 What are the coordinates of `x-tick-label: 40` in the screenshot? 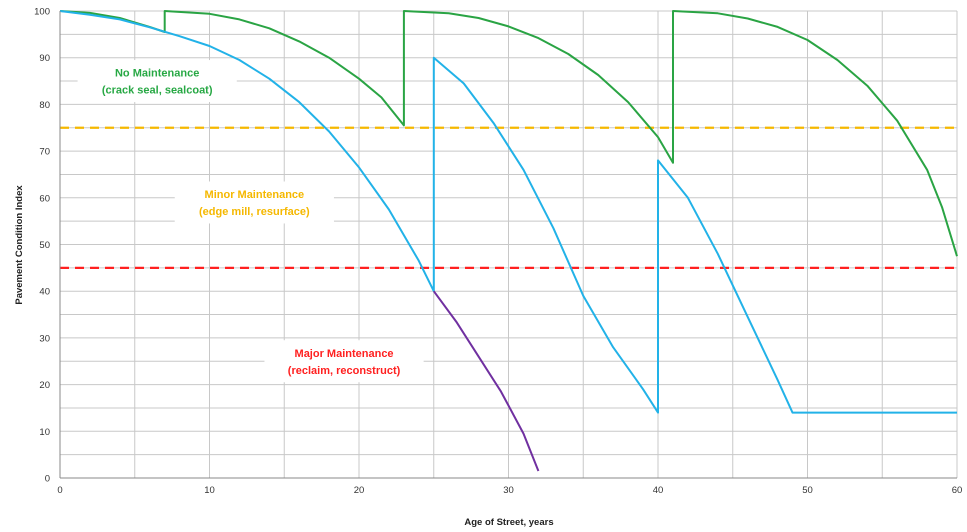 It's located at (658, 490).